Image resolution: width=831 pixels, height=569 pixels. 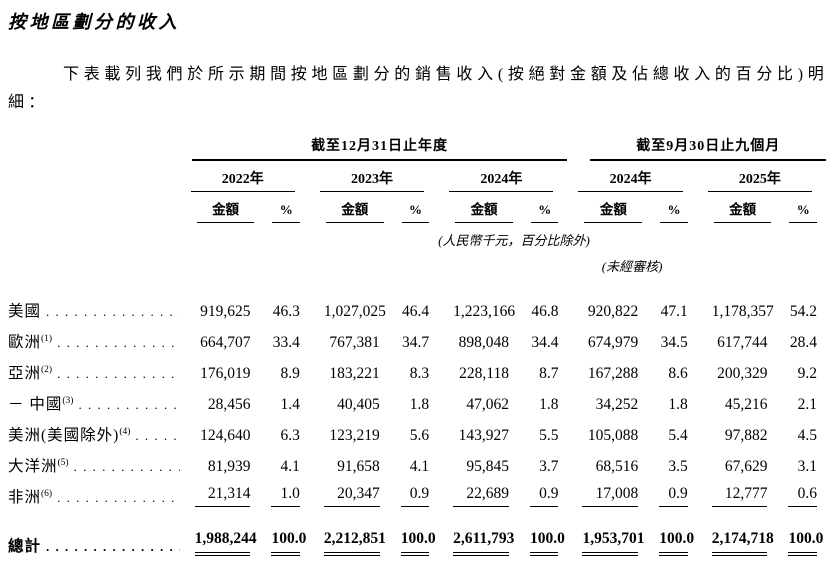 I want to click on region-footnote-ref: (2), so click(x=47, y=369).